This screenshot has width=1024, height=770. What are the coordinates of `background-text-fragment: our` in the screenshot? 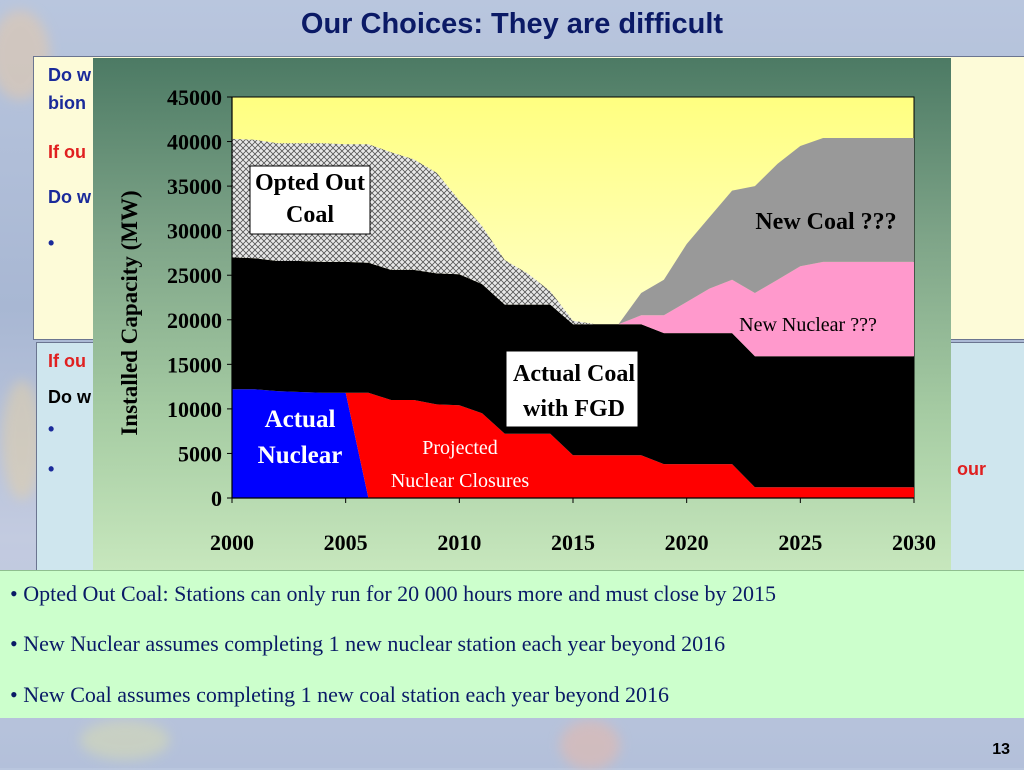 It's located at (971, 469).